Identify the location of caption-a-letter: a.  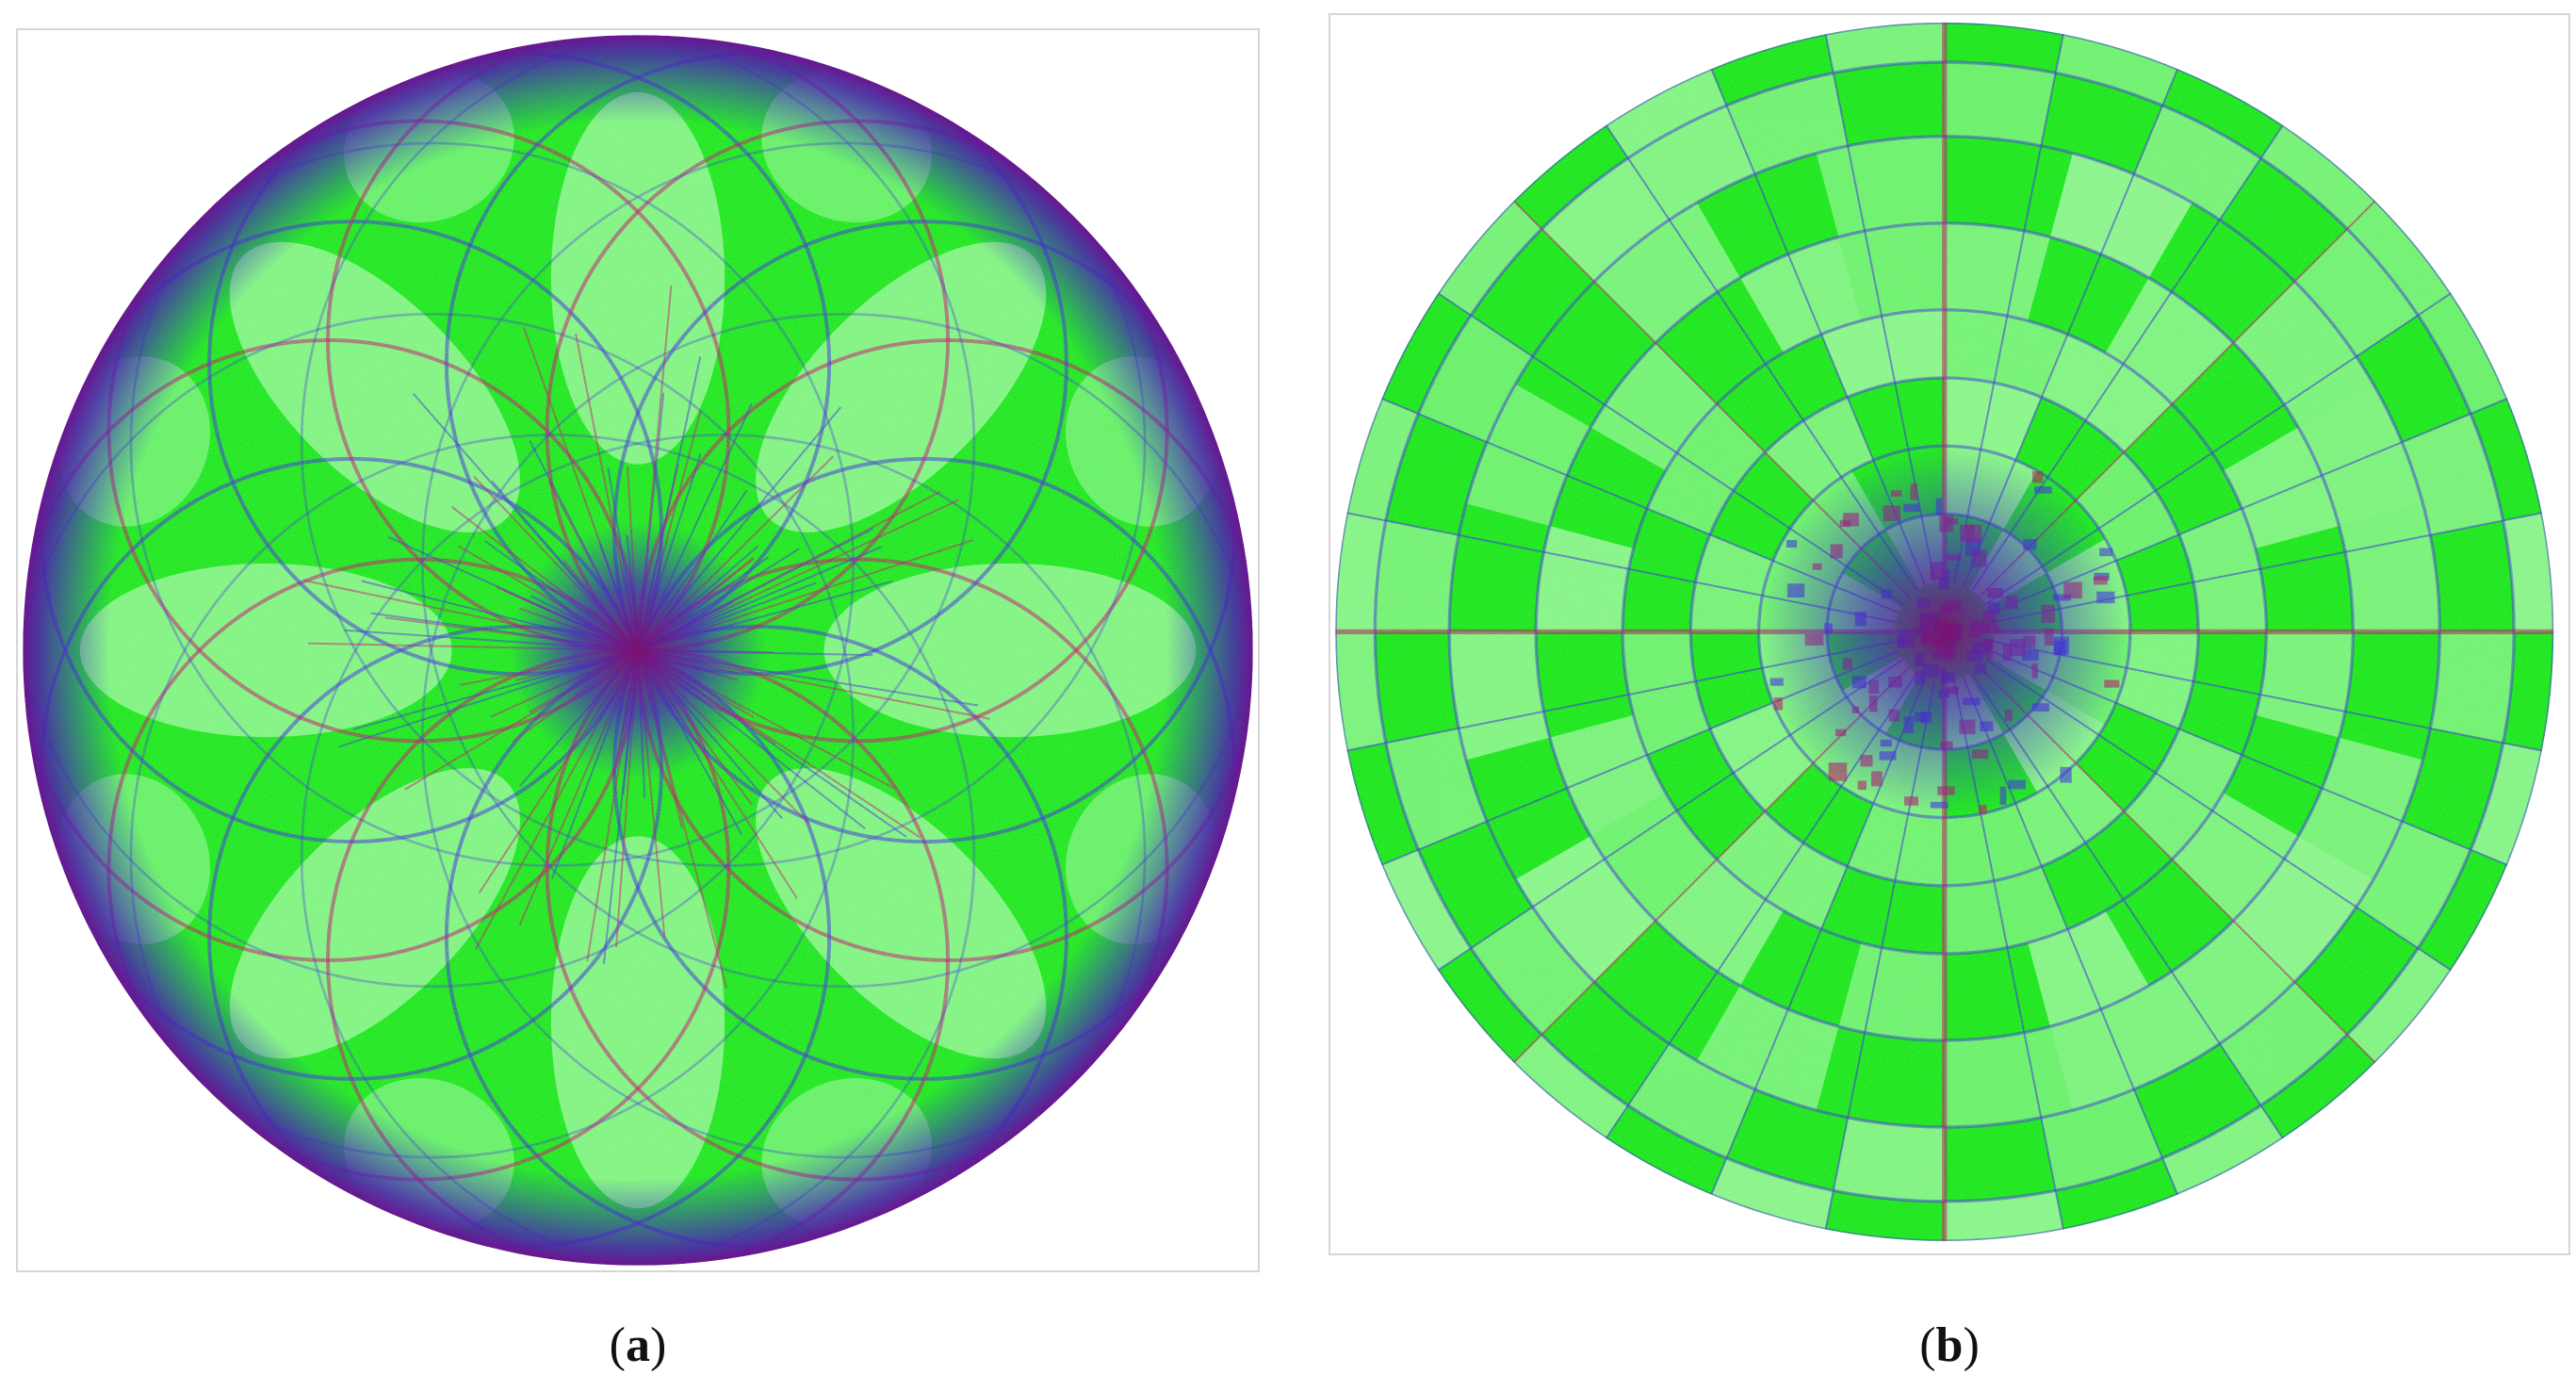
(638, 1345).